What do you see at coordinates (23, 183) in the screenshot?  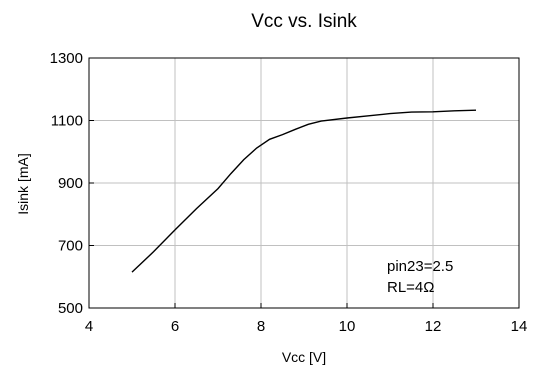 I see `y-axis-label: Isink [mA]` at bounding box center [23, 183].